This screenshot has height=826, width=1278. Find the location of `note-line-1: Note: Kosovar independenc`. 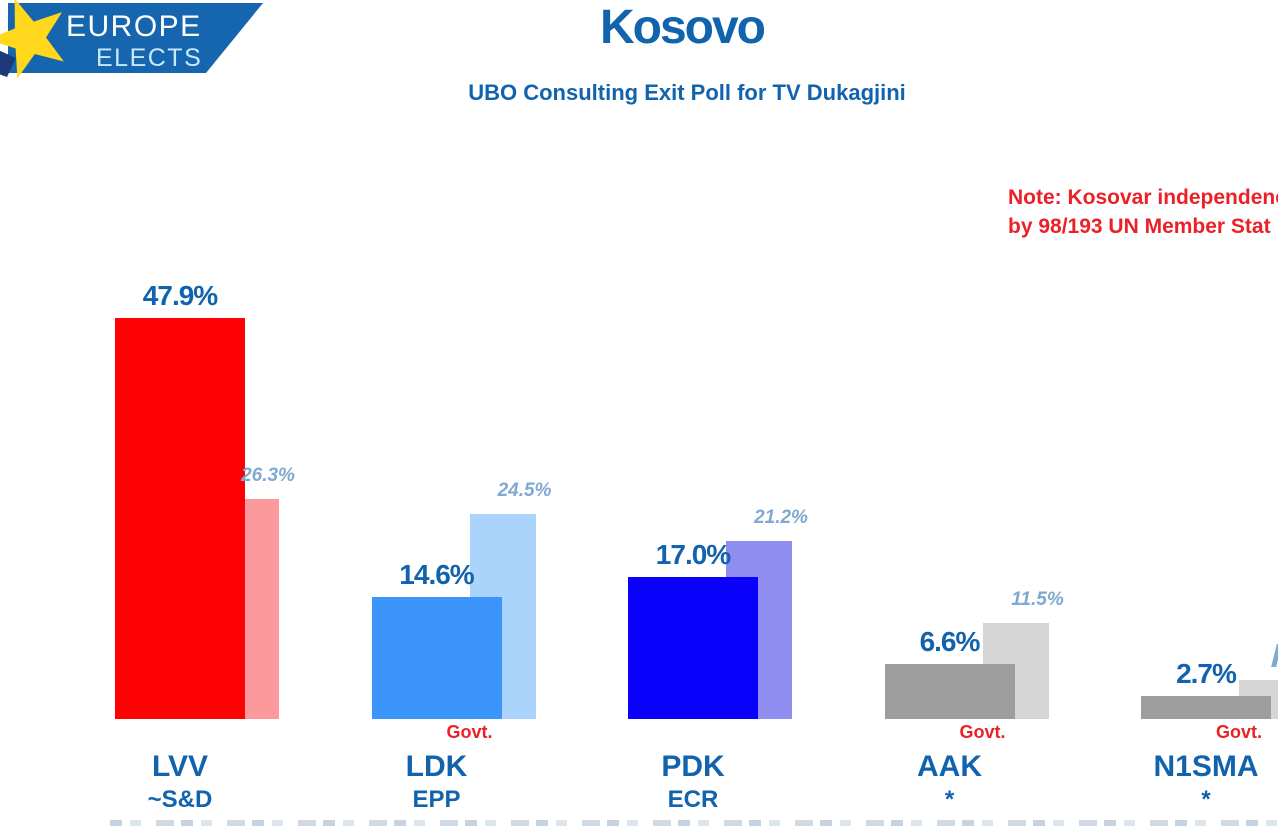

note-line-1: Note: Kosovar independenc is located at coordinates (1143, 197).